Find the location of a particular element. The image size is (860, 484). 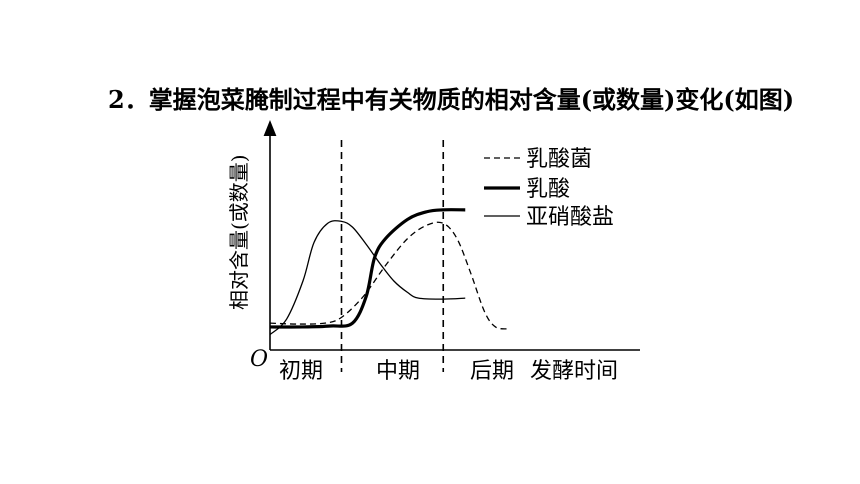

stage-label-1: 初期 is located at coordinates (301, 371).